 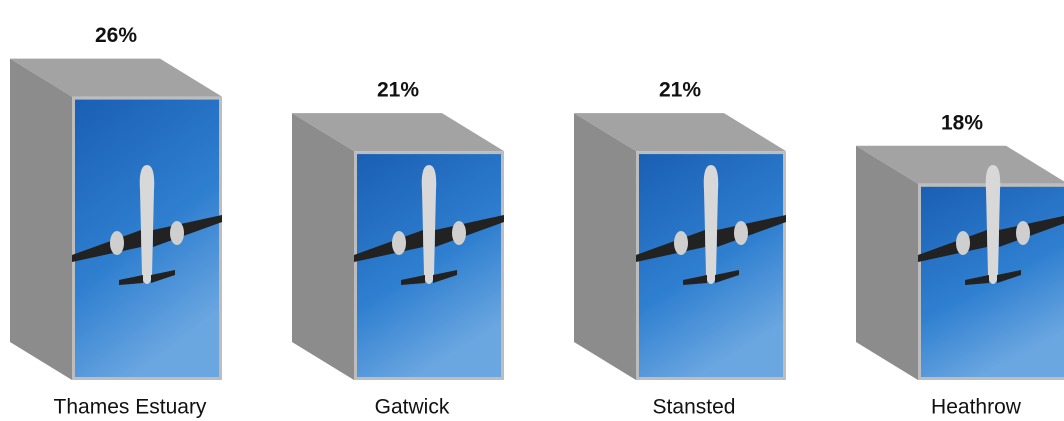 What do you see at coordinates (976, 407) in the screenshot?
I see `x-tick-label: Heathrow` at bounding box center [976, 407].